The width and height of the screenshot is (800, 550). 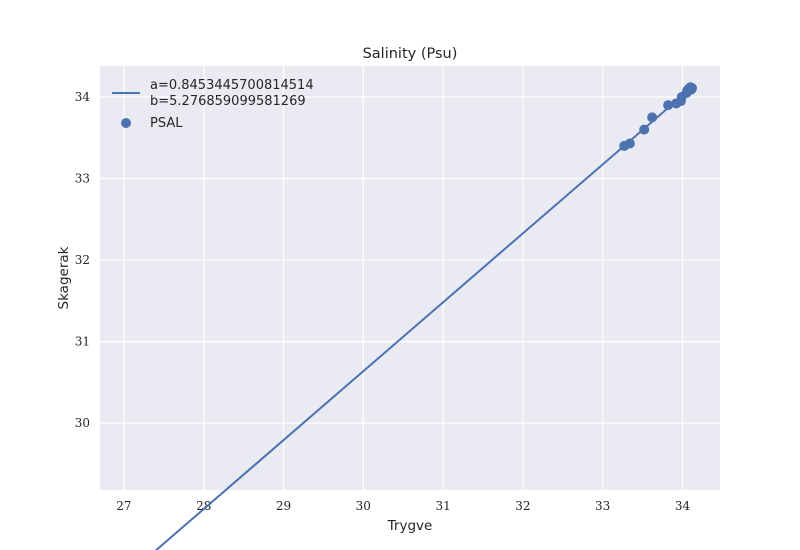 What do you see at coordinates (83, 97) in the screenshot?
I see `y-tick-label: 34` at bounding box center [83, 97].